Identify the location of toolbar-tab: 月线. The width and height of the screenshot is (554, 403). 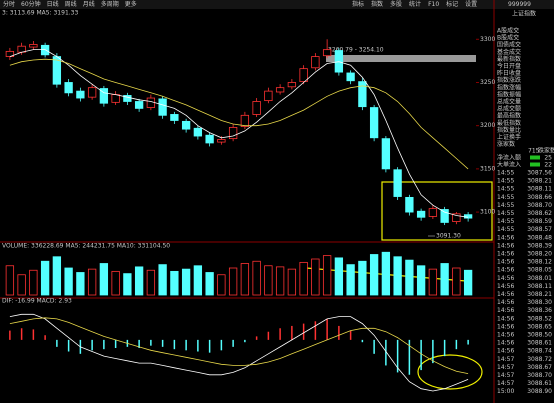
(89, 4).